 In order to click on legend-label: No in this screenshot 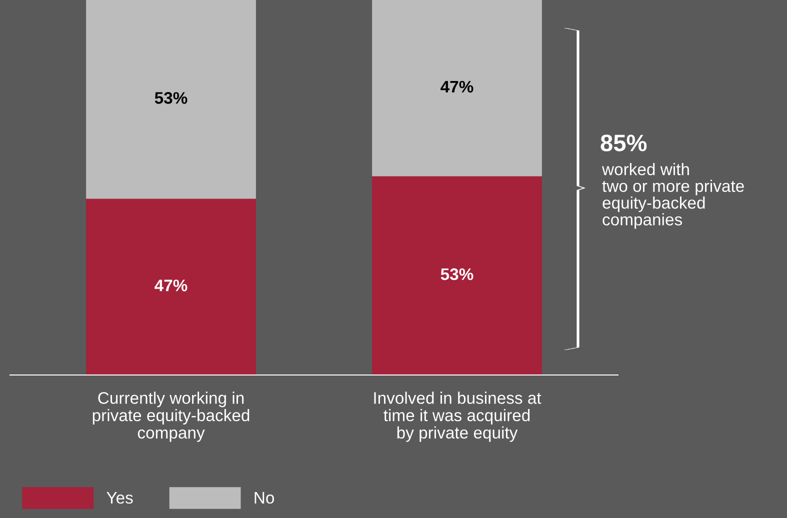, I will do `click(264, 498)`.